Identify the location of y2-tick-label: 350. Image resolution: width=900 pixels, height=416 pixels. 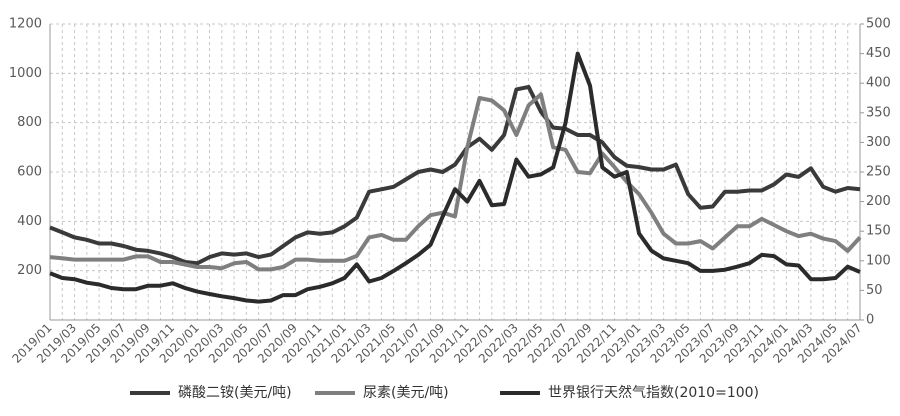
(878, 112).